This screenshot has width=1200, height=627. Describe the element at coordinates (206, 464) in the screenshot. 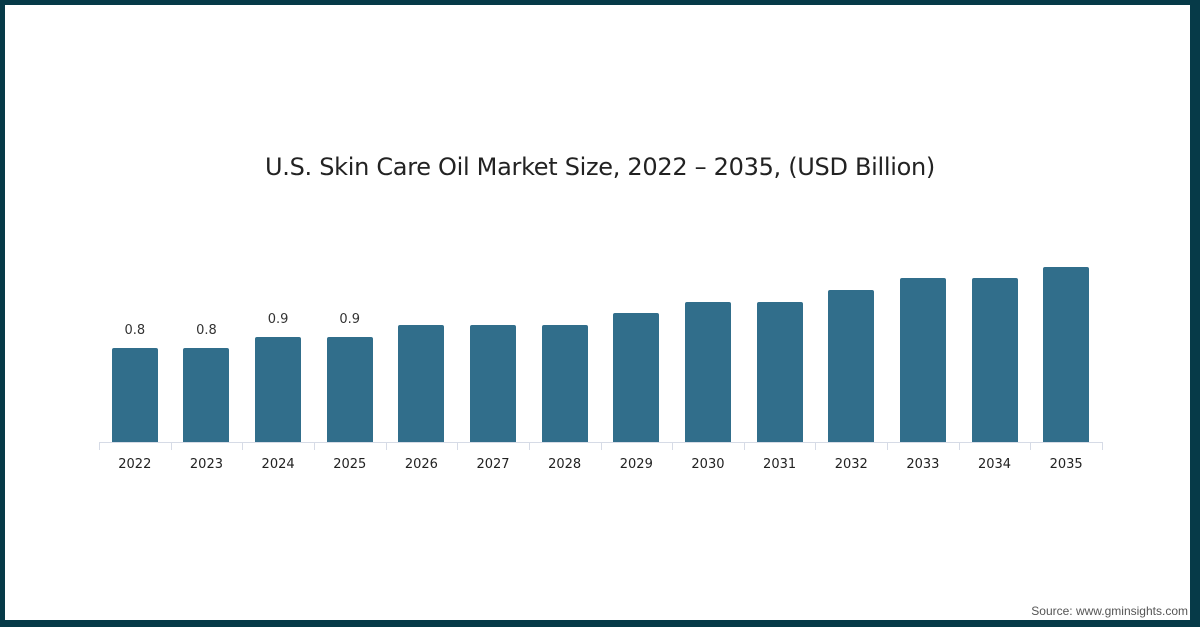

I see `x-tick-label: 2023` at that location.